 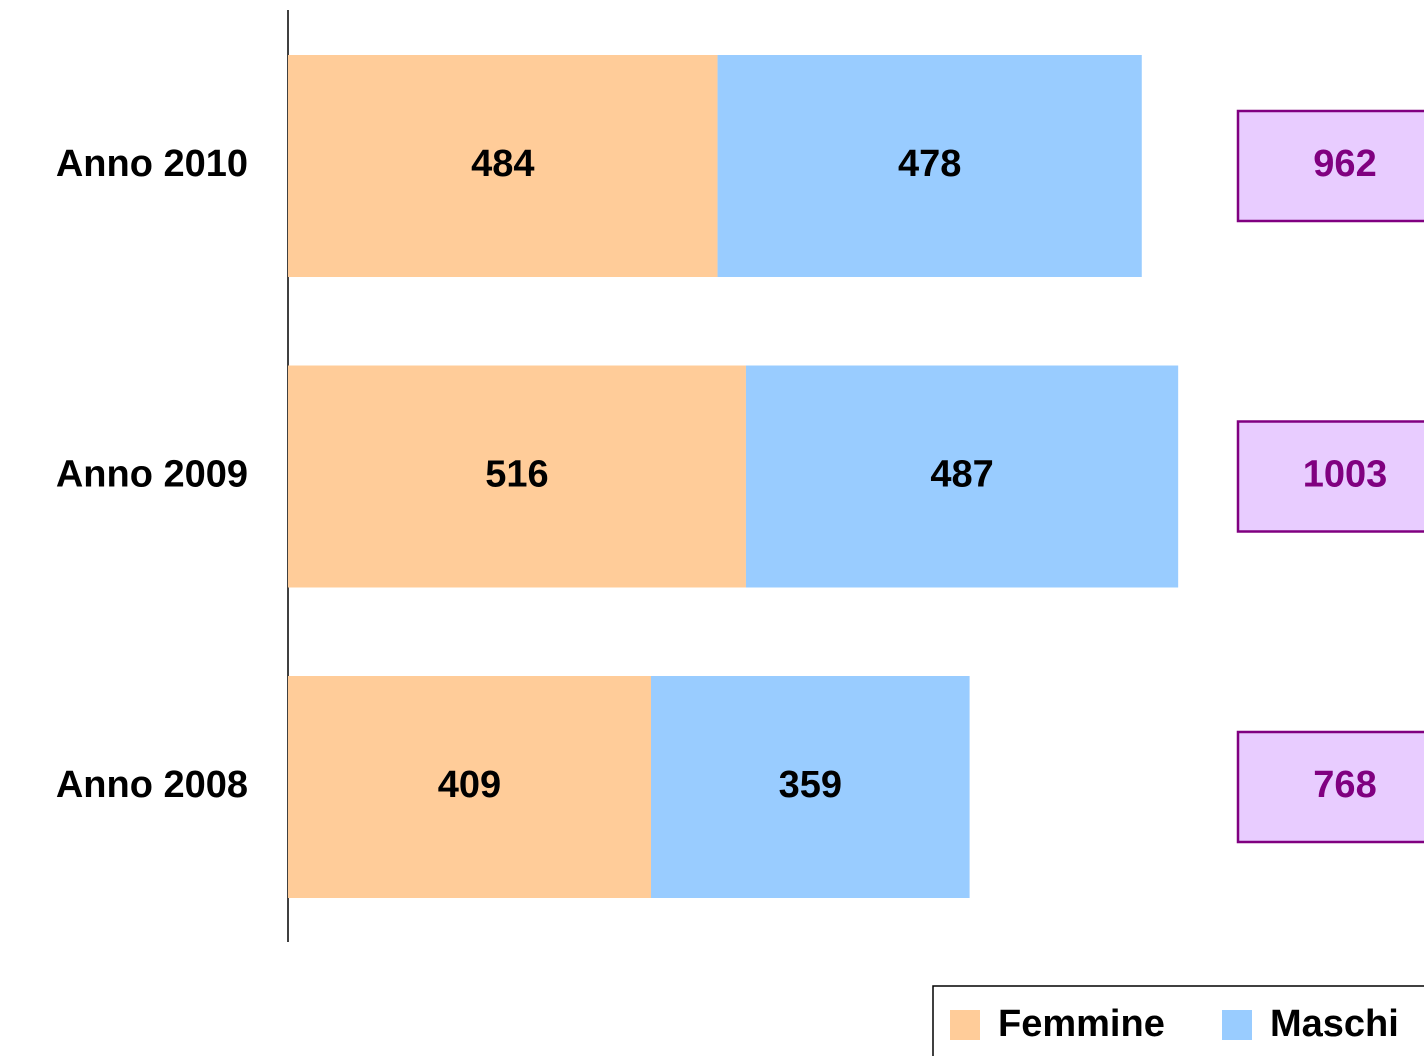 What do you see at coordinates (1081, 1024) in the screenshot?
I see `legend-label: Femmine` at bounding box center [1081, 1024].